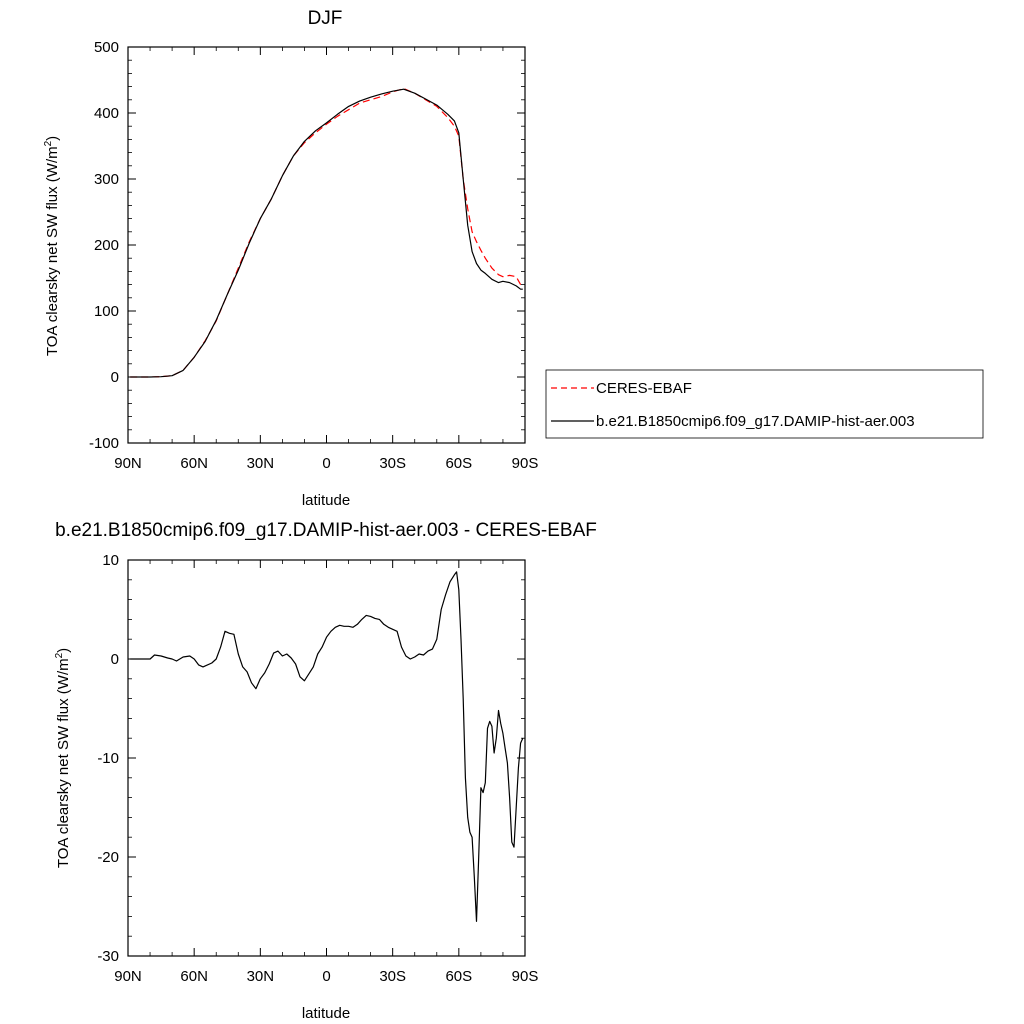 Image resolution: width=1024 pixels, height=1024 pixels. I want to click on y-tick-label: 200, so click(106, 245).